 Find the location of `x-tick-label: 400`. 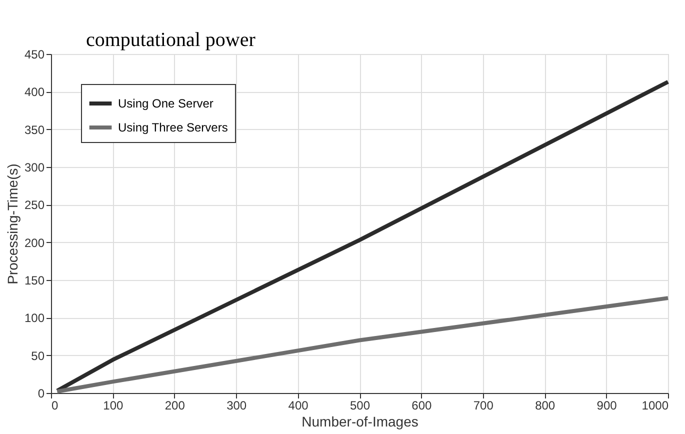

x-tick-label: 400 is located at coordinates (298, 405).